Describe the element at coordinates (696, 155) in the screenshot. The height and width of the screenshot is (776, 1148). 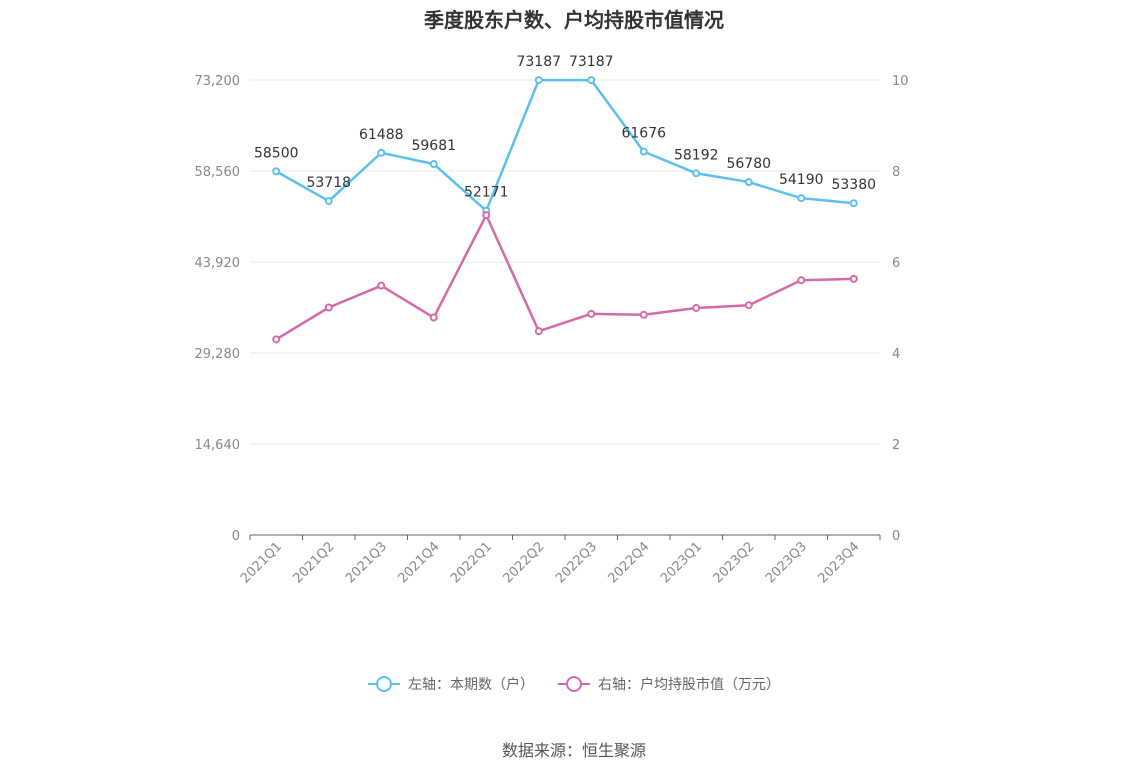
I see `data-label: 58192` at that location.